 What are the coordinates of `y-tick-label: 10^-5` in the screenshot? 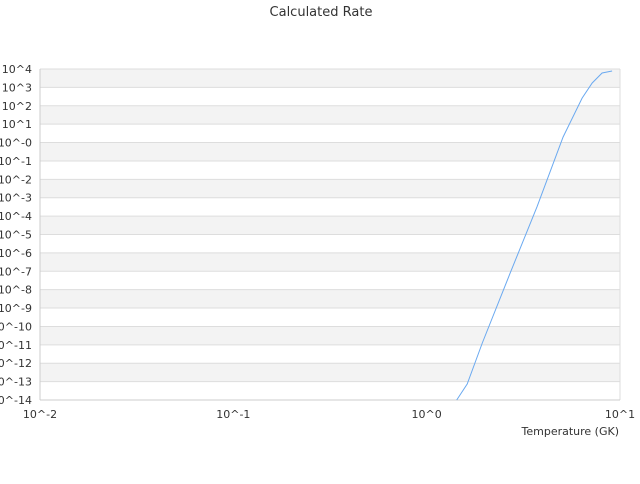 It's located at (16, 235).